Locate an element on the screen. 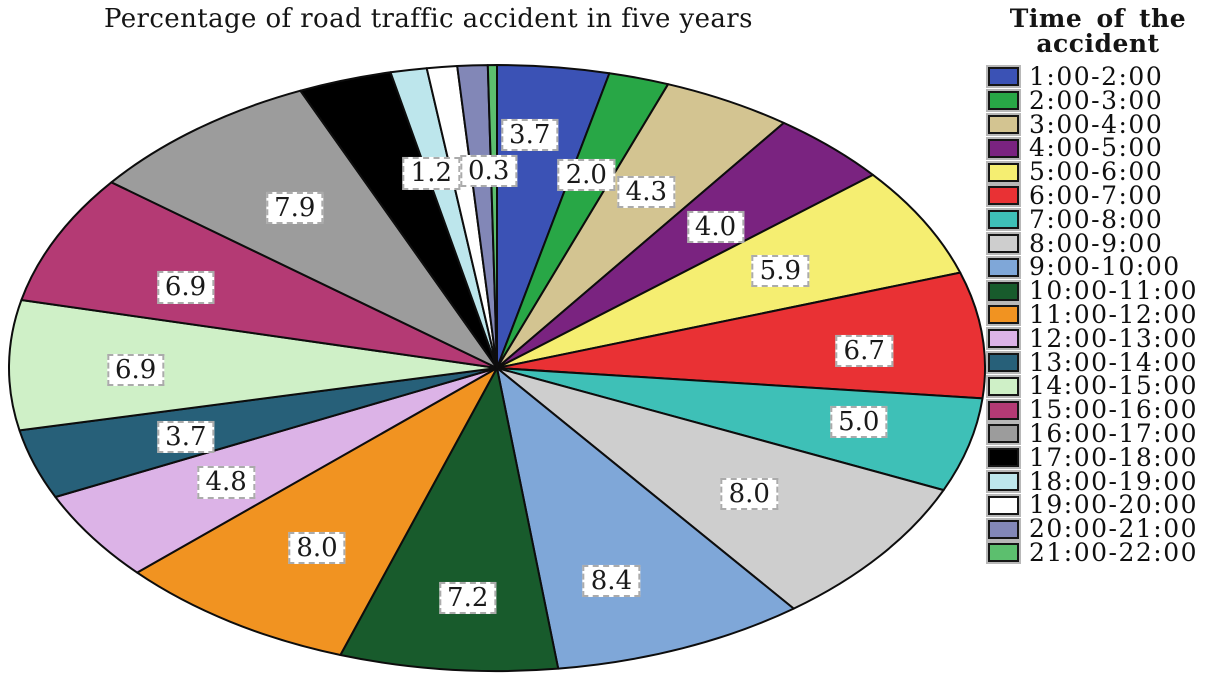  legend-item: 4:00-5:00 is located at coordinates (1098, 148).